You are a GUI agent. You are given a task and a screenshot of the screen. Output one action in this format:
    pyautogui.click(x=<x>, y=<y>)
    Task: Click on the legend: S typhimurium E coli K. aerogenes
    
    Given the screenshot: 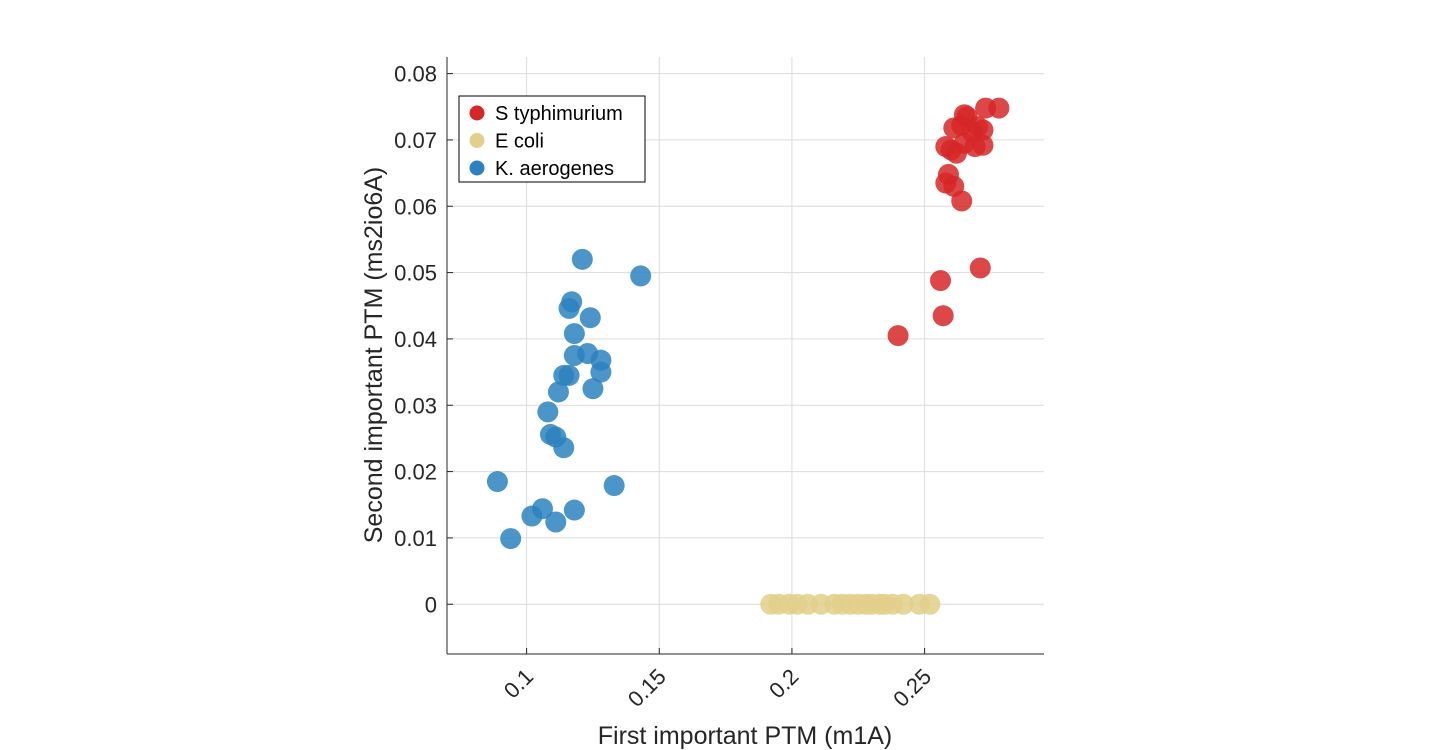 What is the action you would take?
    pyautogui.click(x=552, y=139)
    